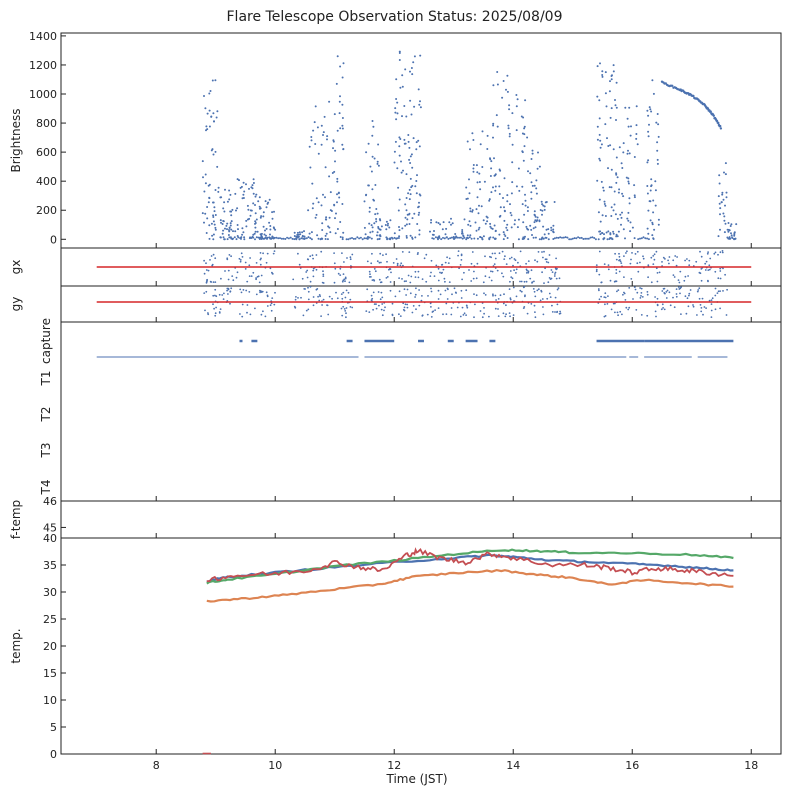  I want to click on brightness-y-tick-label: 400, so click(46, 181).